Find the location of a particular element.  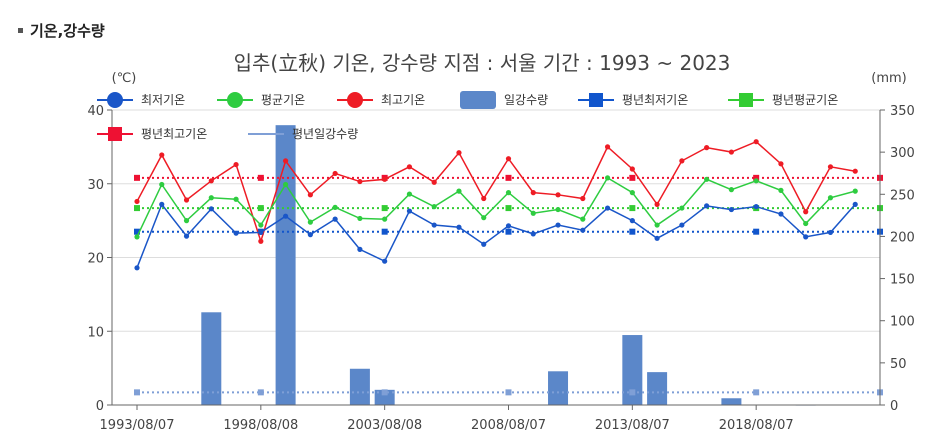

series-line is located at coordinates (496, 235).